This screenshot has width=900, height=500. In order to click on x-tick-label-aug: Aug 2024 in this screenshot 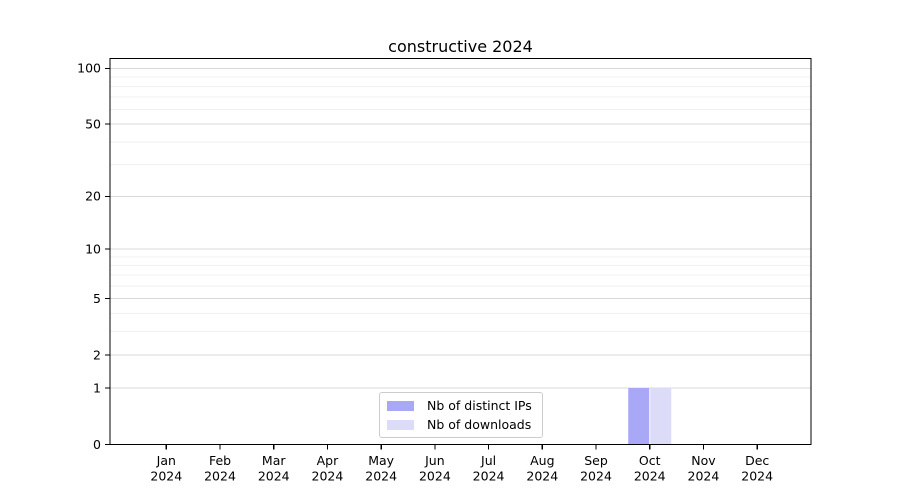, I will do `click(542, 468)`.